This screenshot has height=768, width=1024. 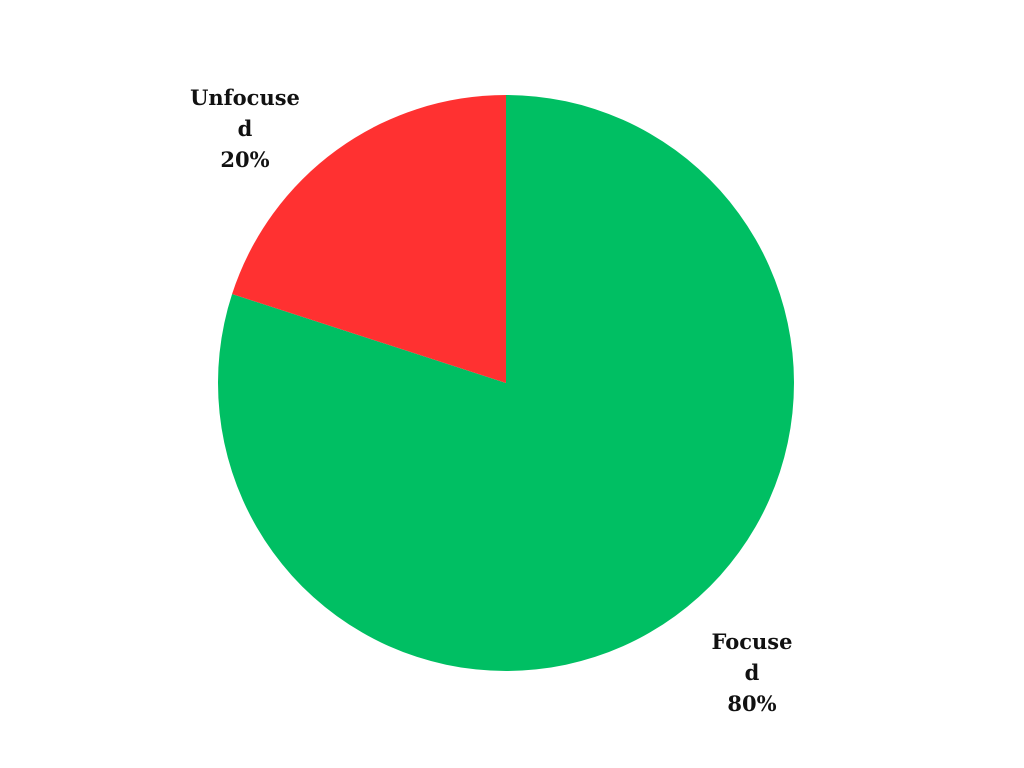 I want to click on slice-label-focused: Focuse d 80%, so click(x=751, y=672).